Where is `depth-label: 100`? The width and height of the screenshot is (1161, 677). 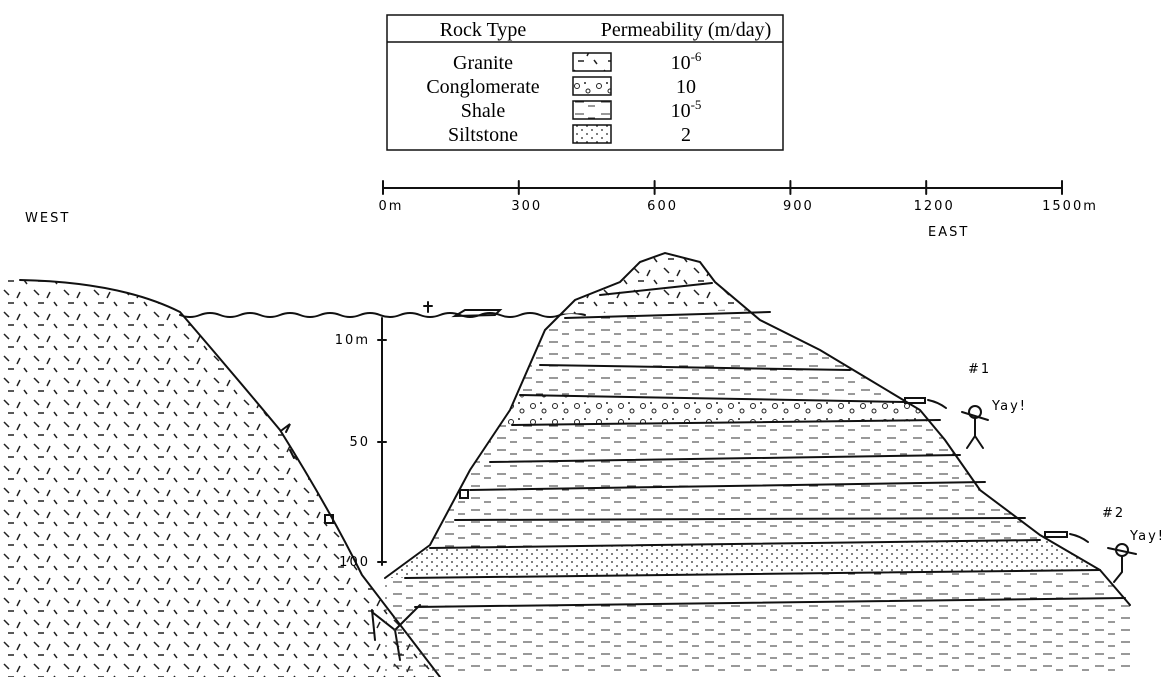 depth-label: 100 is located at coordinates (354, 562).